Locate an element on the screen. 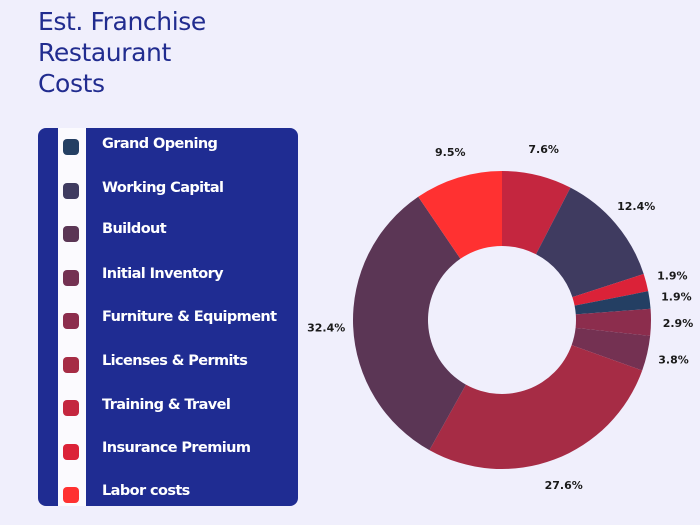 Image resolution: width=700 pixels, height=525 pixels. legend-item-working-capital: Working Capital is located at coordinates (168, 191).